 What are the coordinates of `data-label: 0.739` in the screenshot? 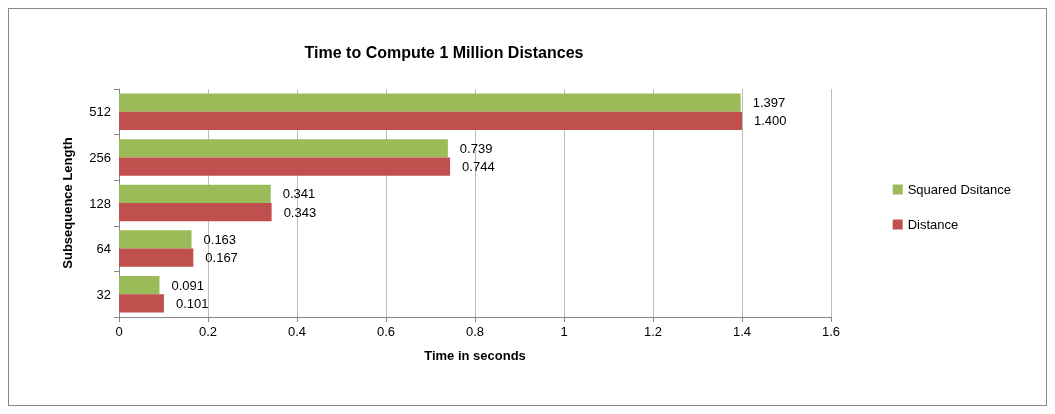 It's located at (476, 148).